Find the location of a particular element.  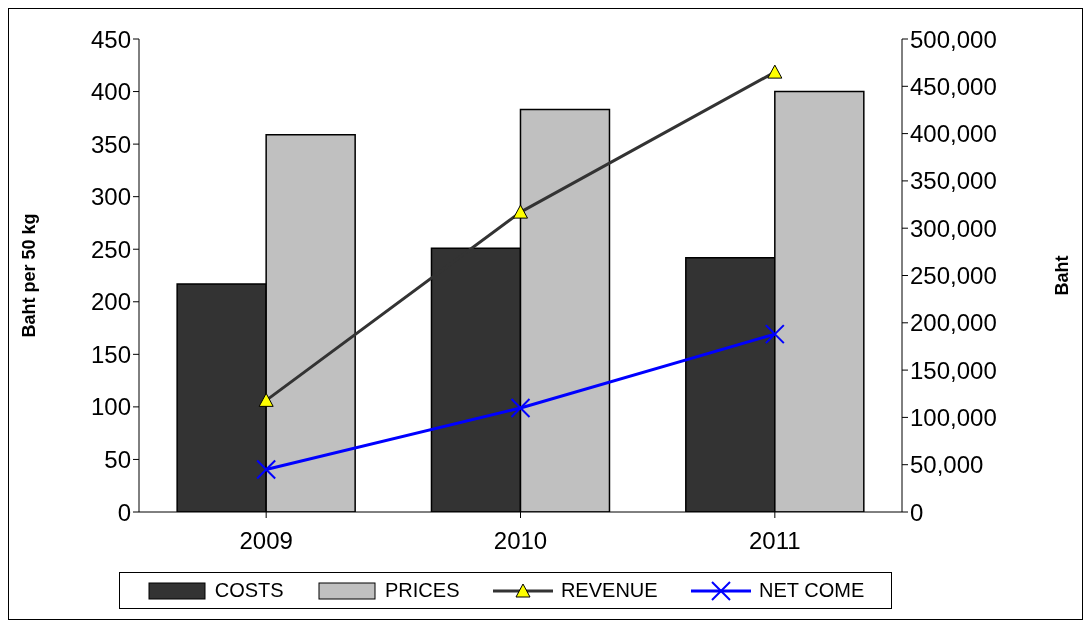

y-tick-label: 0 is located at coordinates (124, 512).